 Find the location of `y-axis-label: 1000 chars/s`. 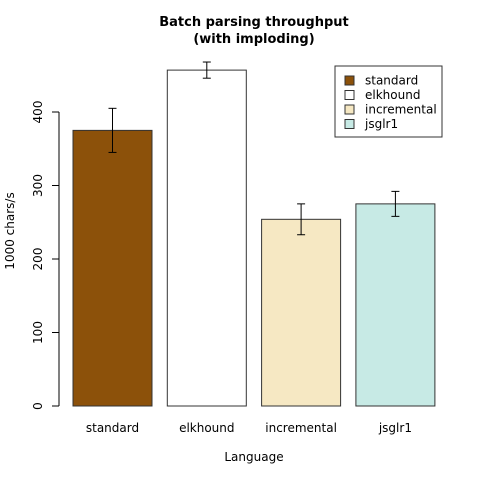

y-axis-label: 1000 chars/s is located at coordinates (10, 230).